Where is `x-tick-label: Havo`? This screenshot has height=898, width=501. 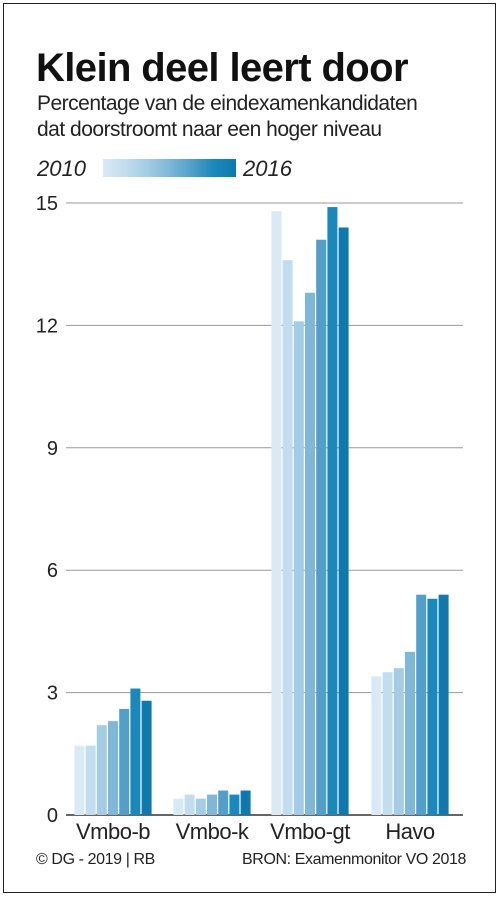
x-tick-label: Havo is located at coordinates (410, 831).